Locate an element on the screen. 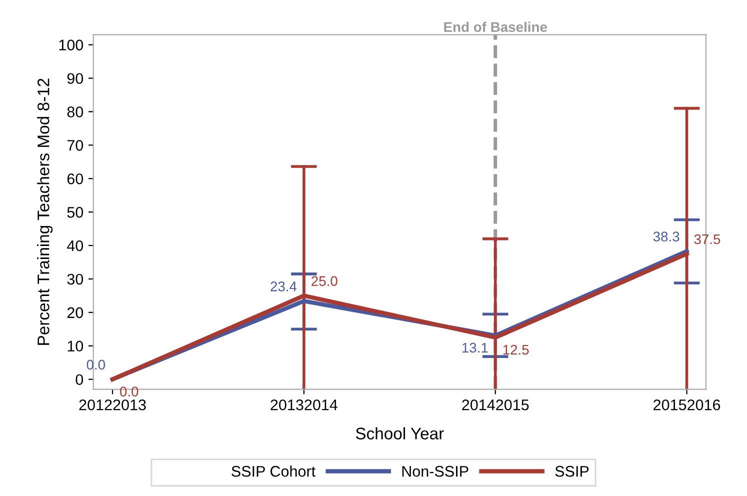  y-tick-label: 90 is located at coordinates (75, 78).